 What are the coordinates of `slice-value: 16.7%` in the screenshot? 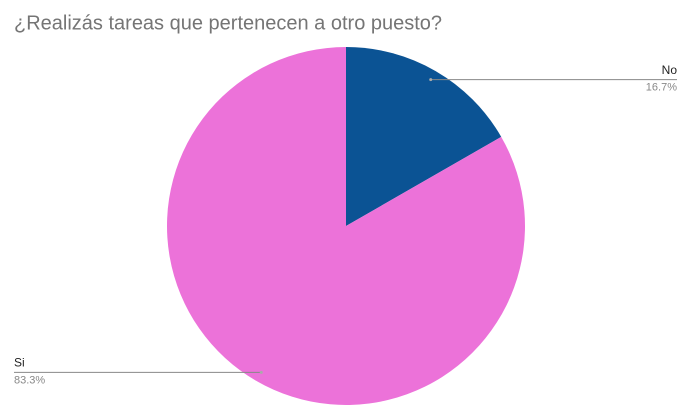 It's located at (661, 88).